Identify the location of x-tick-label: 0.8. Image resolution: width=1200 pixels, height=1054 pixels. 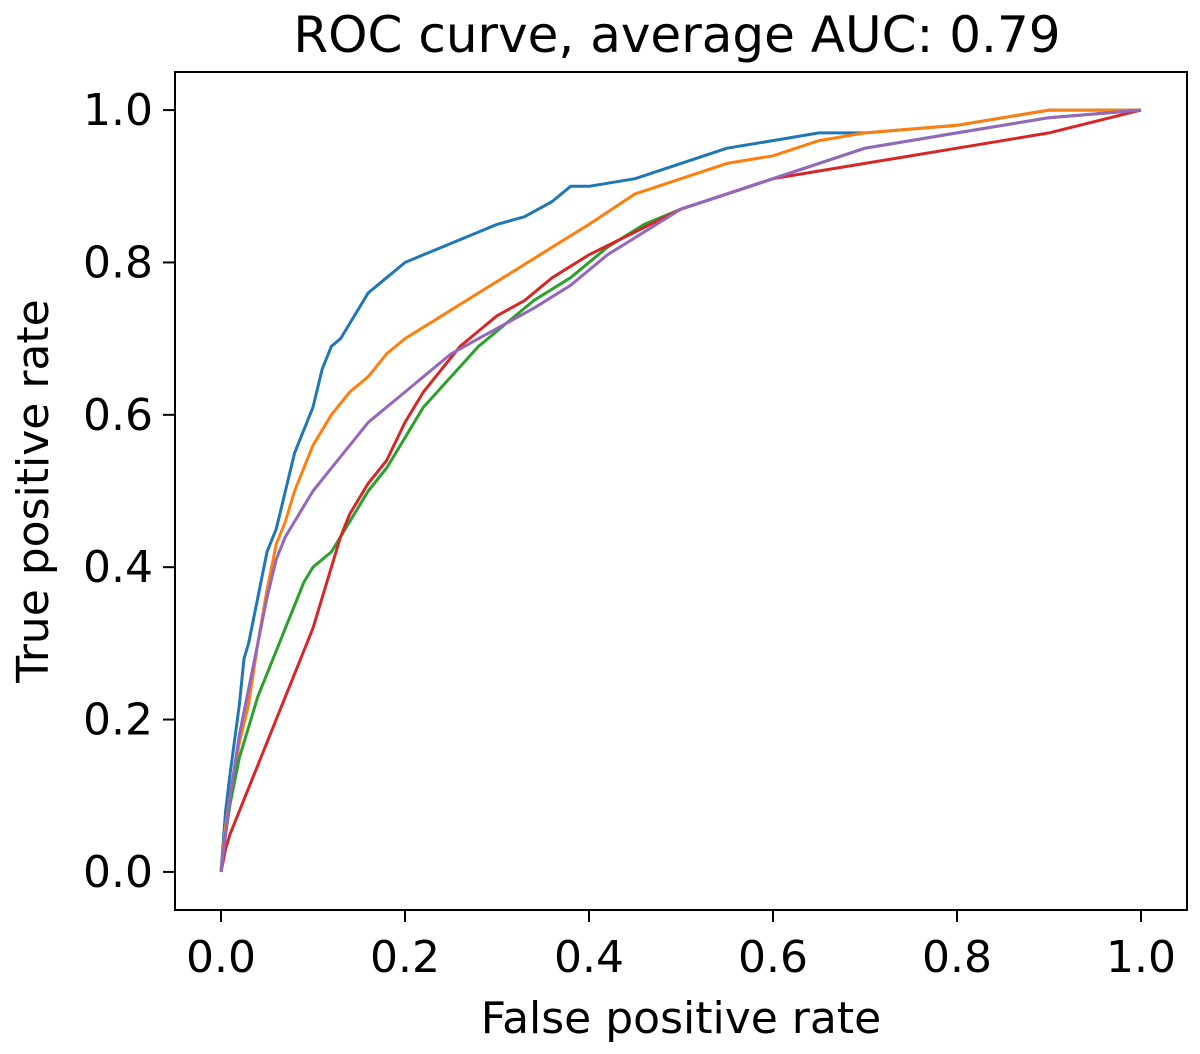
(957, 957).